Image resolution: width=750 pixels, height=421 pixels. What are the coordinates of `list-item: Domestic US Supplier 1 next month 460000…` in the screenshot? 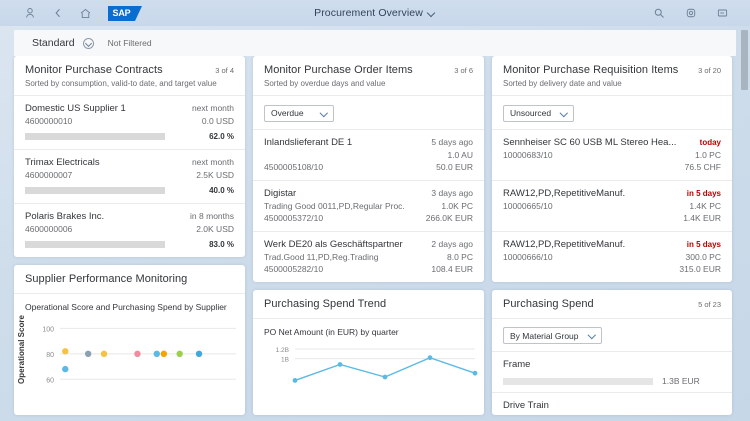 It's located at (129, 123).